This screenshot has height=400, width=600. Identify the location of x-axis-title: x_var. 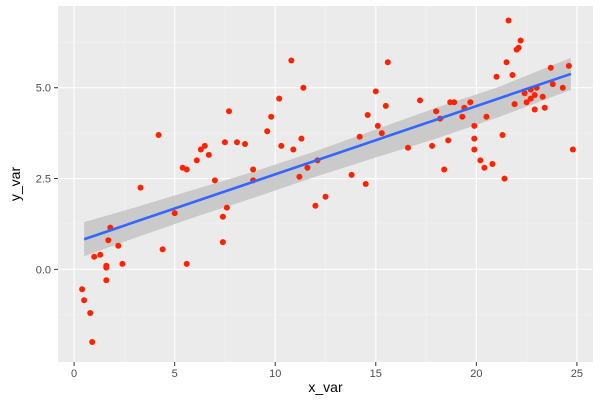
(325, 387).